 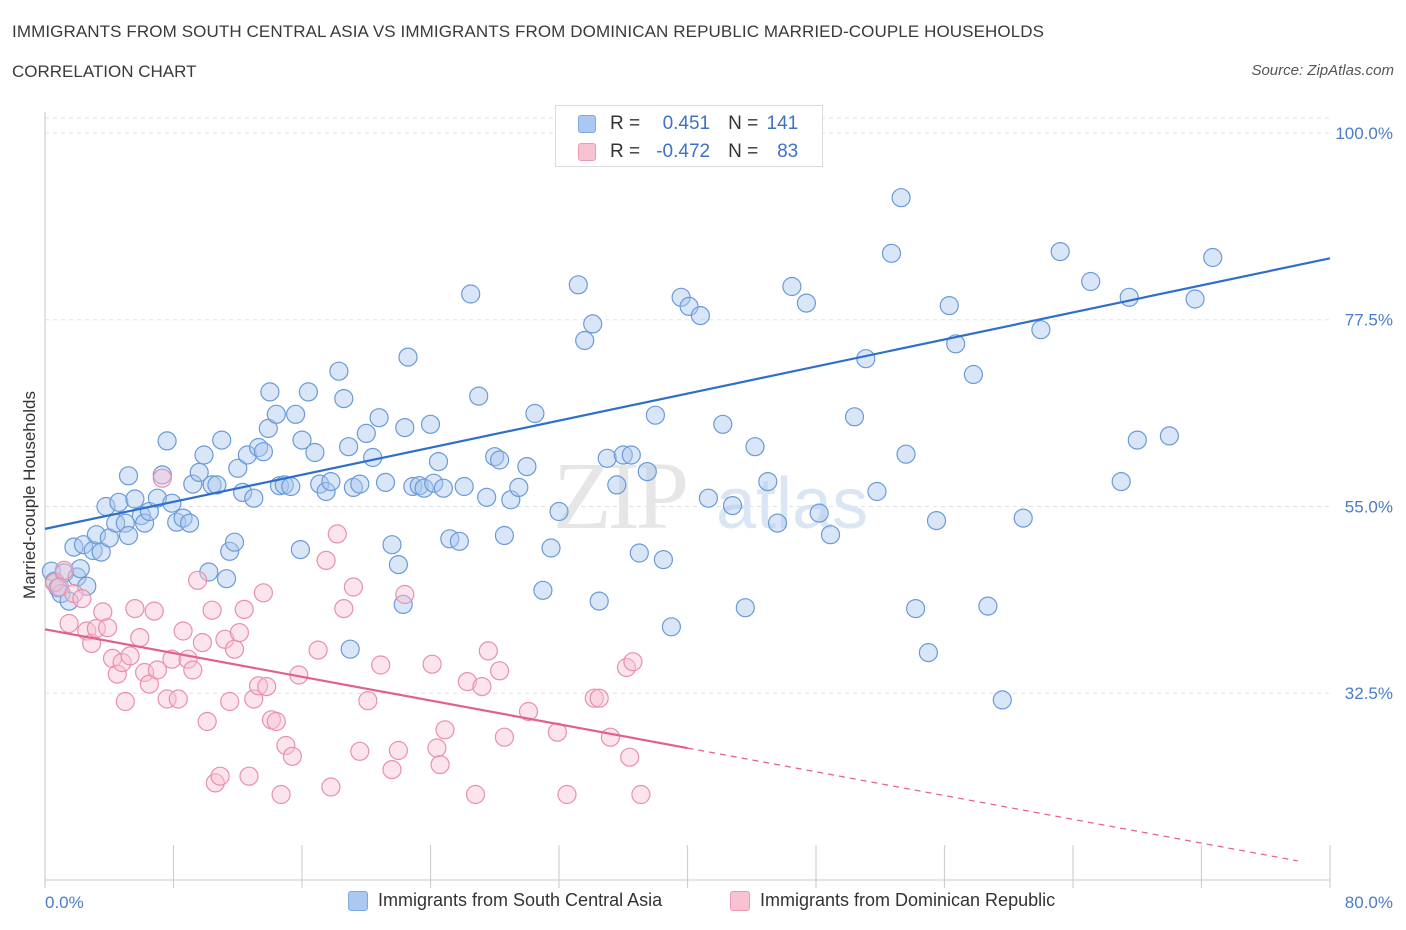 What do you see at coordinates (740, 900) in the screenshot?
I see `bottom-legend-swatch-pink` at bounding box center [740, 900].